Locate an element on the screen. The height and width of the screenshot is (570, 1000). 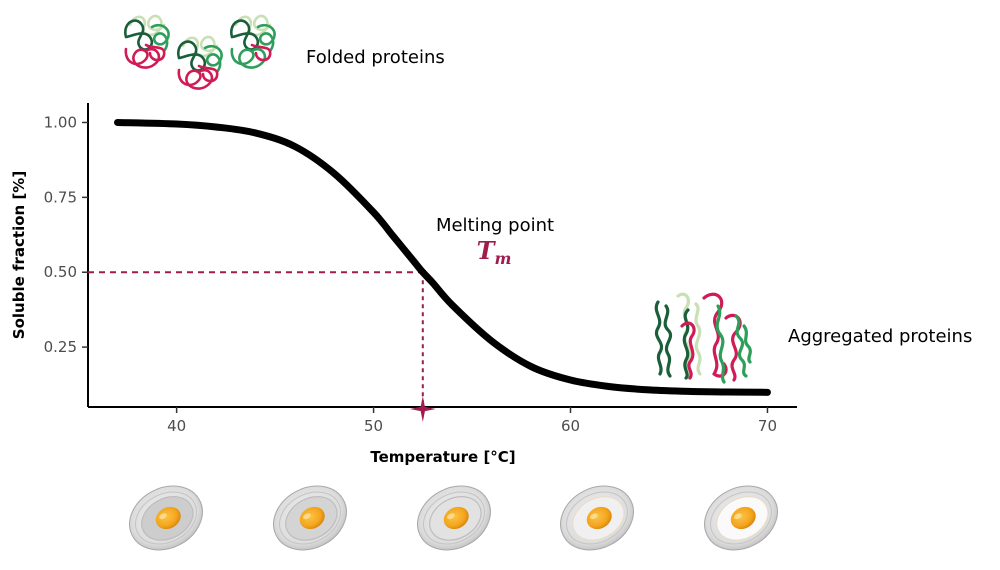
tm-subscript: m is located at coordinates (502, 258).